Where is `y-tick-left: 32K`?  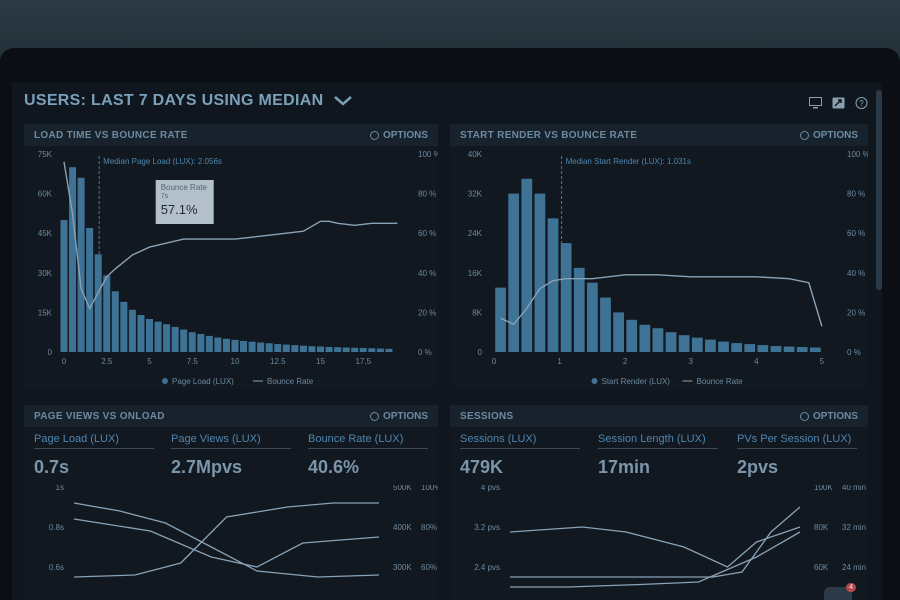 y-tick-left: 32K is located at coordinates (475, 194).